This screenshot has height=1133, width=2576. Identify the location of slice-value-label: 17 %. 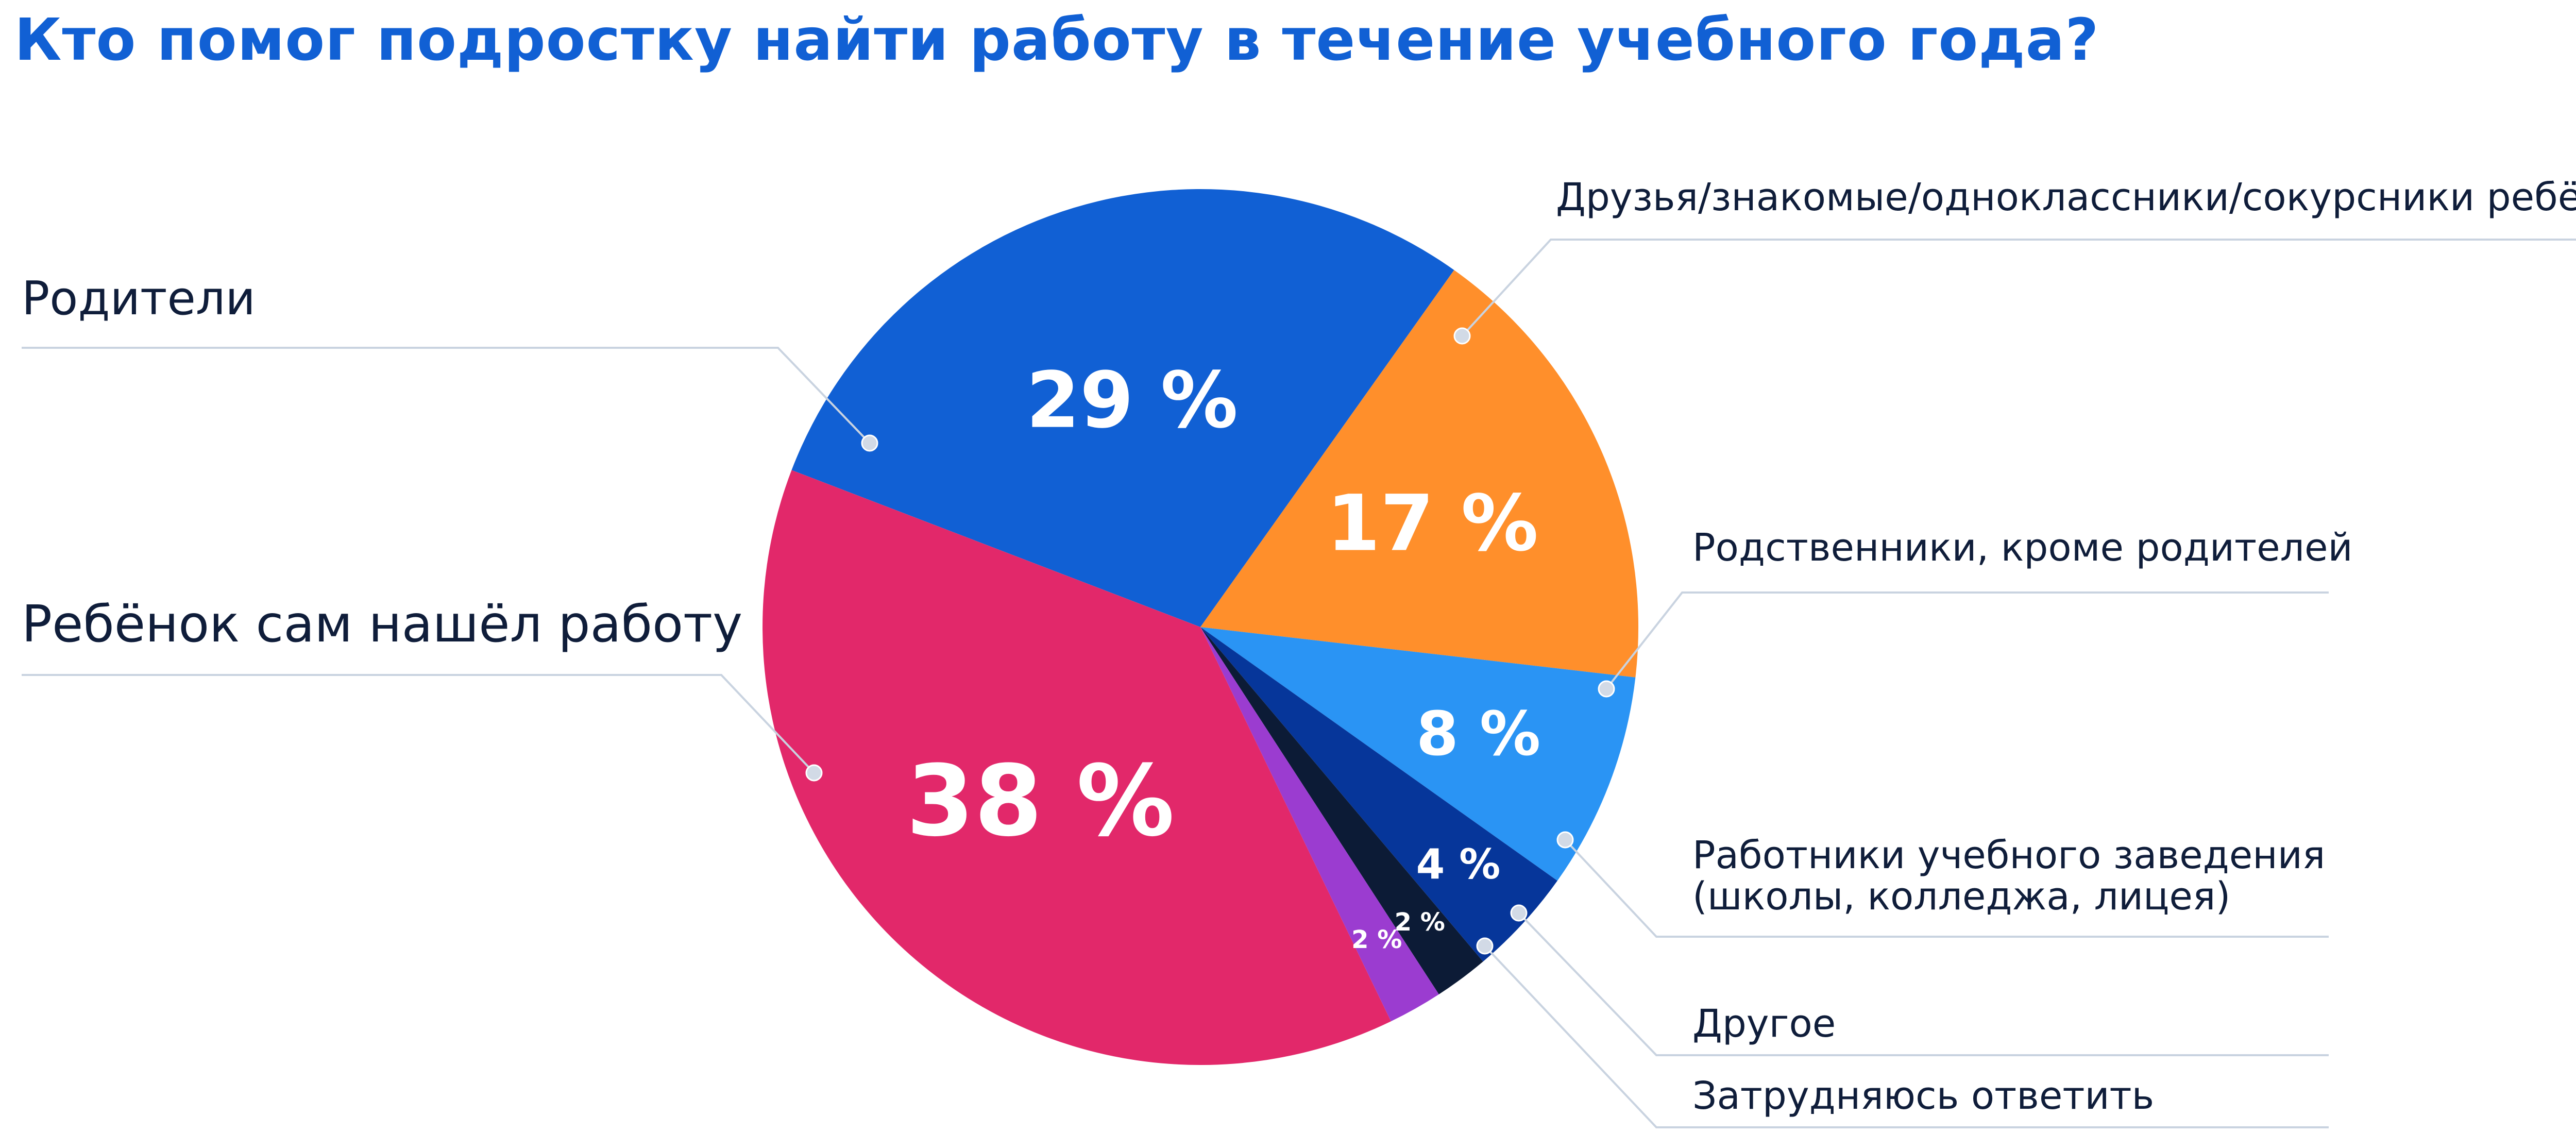
(1432, 524).